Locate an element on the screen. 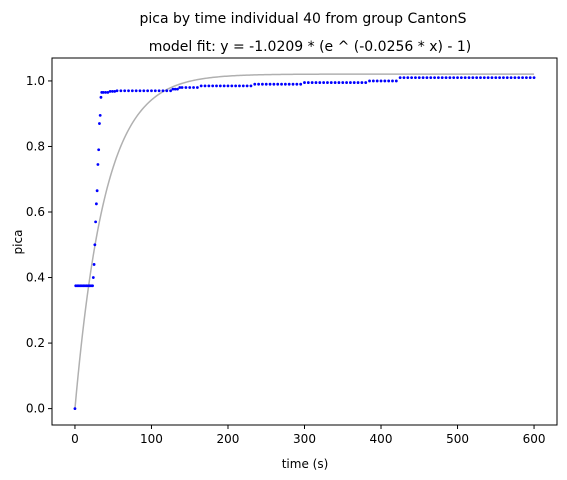 This screenshot has height=480, width=567. x-tick-label: 400 is located at coordinates (381, 439).